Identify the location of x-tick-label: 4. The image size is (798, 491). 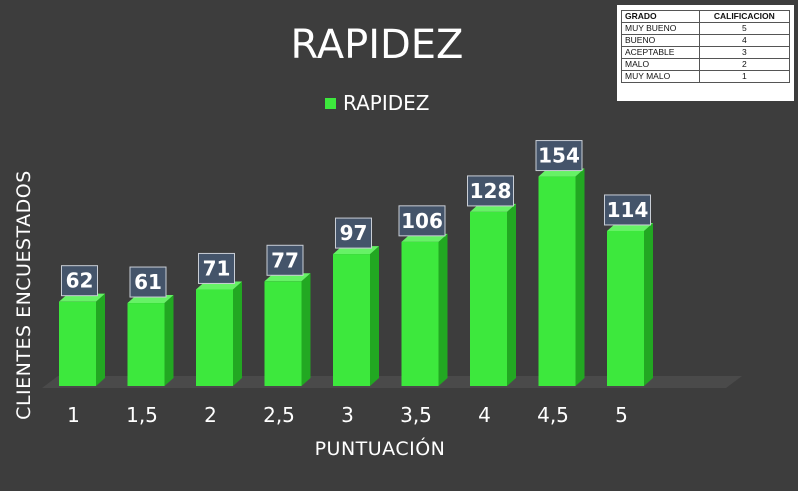
(484, 415).